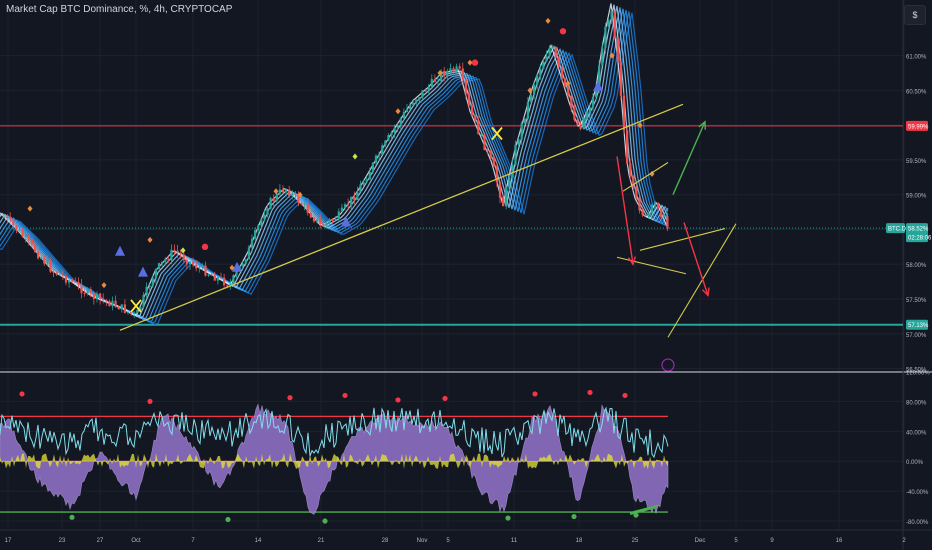  What do you see at coordinates (497, 133) in the screenshot?
I see `signal-cross` at bounding box center [497, 133].